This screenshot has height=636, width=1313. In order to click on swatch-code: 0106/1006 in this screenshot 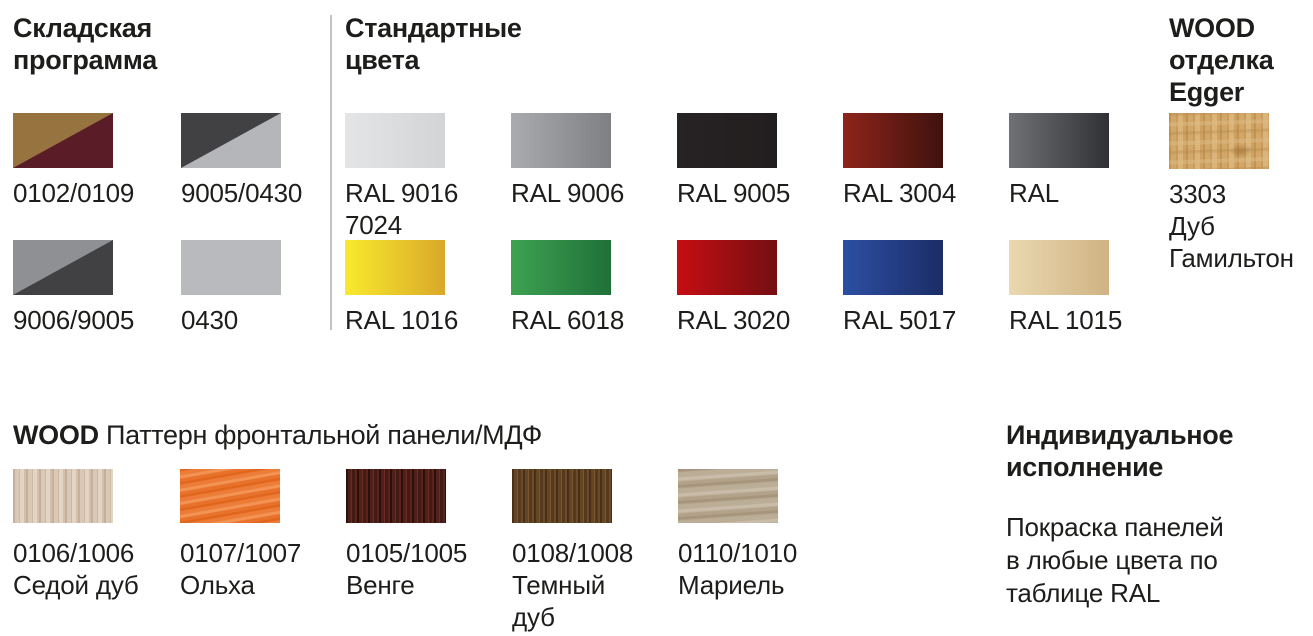, I will do `click(74, 553)`.